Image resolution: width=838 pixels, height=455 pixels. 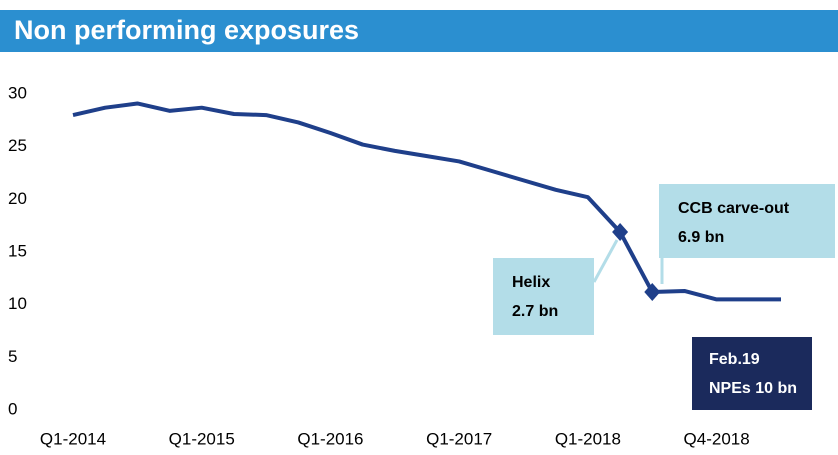 I want to click on y-tick-label: 20, so click(x=17, y=198).